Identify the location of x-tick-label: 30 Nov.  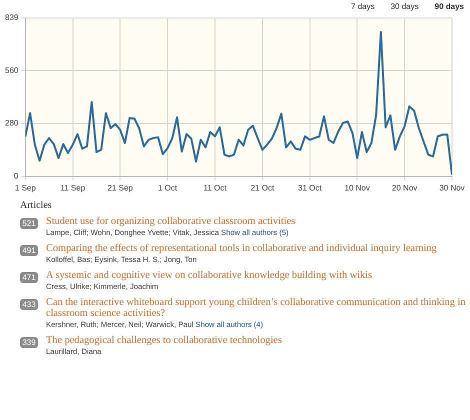
(452, 187).